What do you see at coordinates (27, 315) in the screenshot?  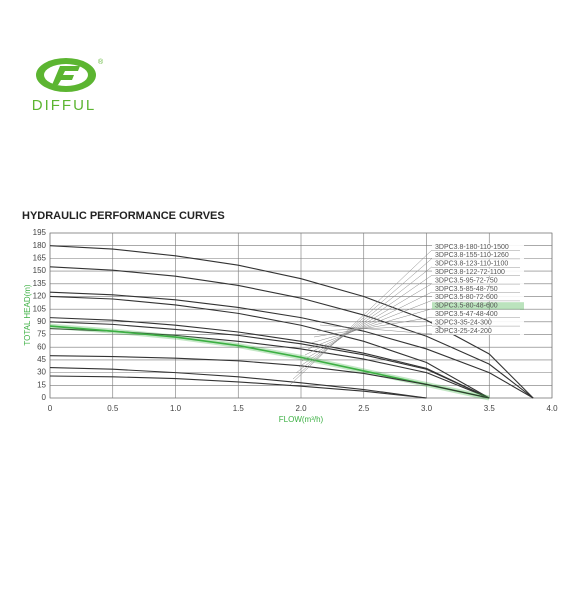 I see `y-axis-label: TOTAL HEAD(m)` at bounding box center [27, 315].